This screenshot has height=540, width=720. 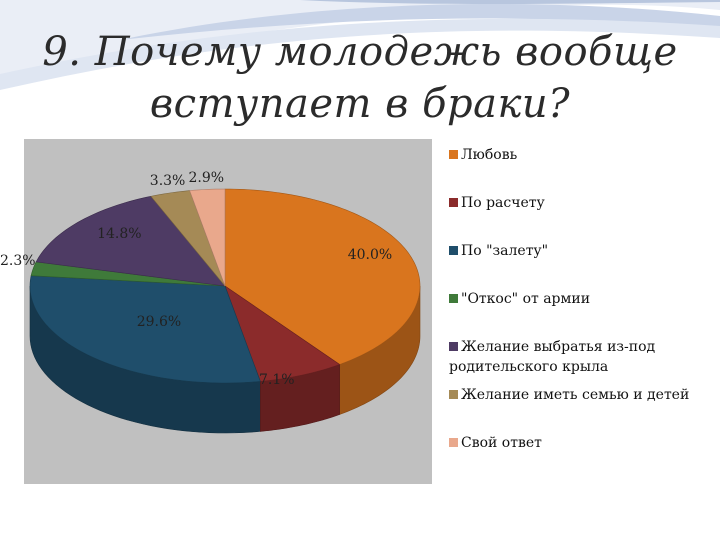 I want to click on legend-item-family: Желание иметь семью и детей, so click(x=580, y=395).